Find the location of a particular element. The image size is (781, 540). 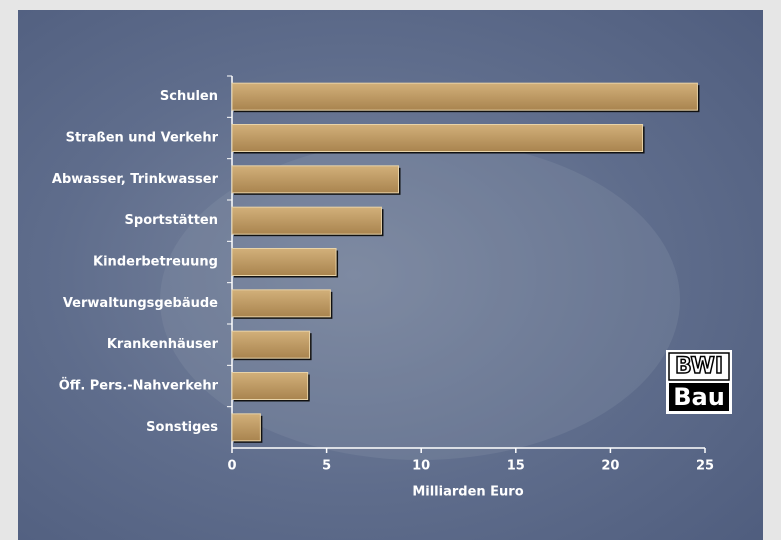

y-tick-label: Schulen is located at coordinates (189, 96).